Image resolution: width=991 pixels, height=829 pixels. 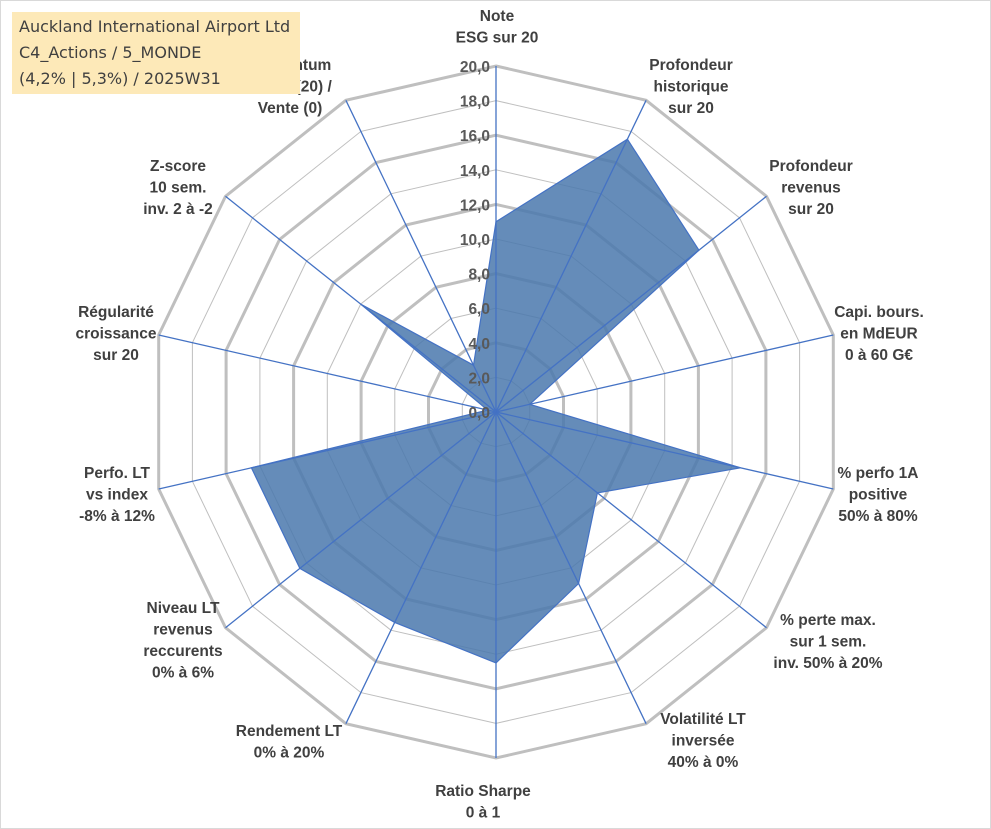 I want to click on axis-label: % perte max. sur 1 sem. inv. 50% à 20%, so click(x=827, y=642).